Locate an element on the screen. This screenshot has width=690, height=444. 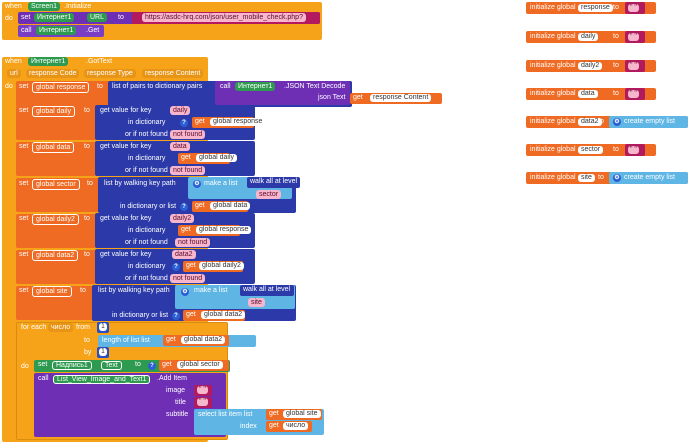
param-response-type: response Type is located at coordinates (110, 73).